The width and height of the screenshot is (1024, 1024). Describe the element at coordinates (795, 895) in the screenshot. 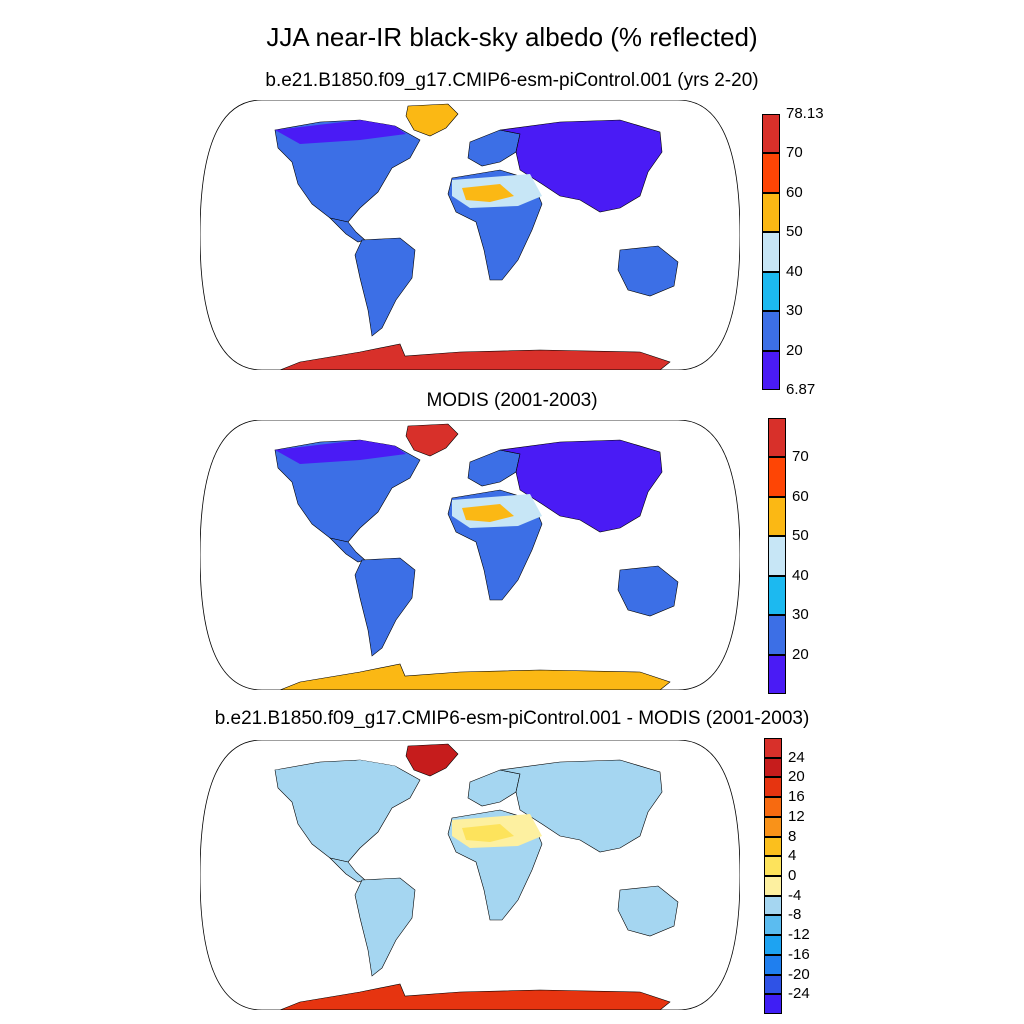

I see `colorbar-label: -4` at that location.